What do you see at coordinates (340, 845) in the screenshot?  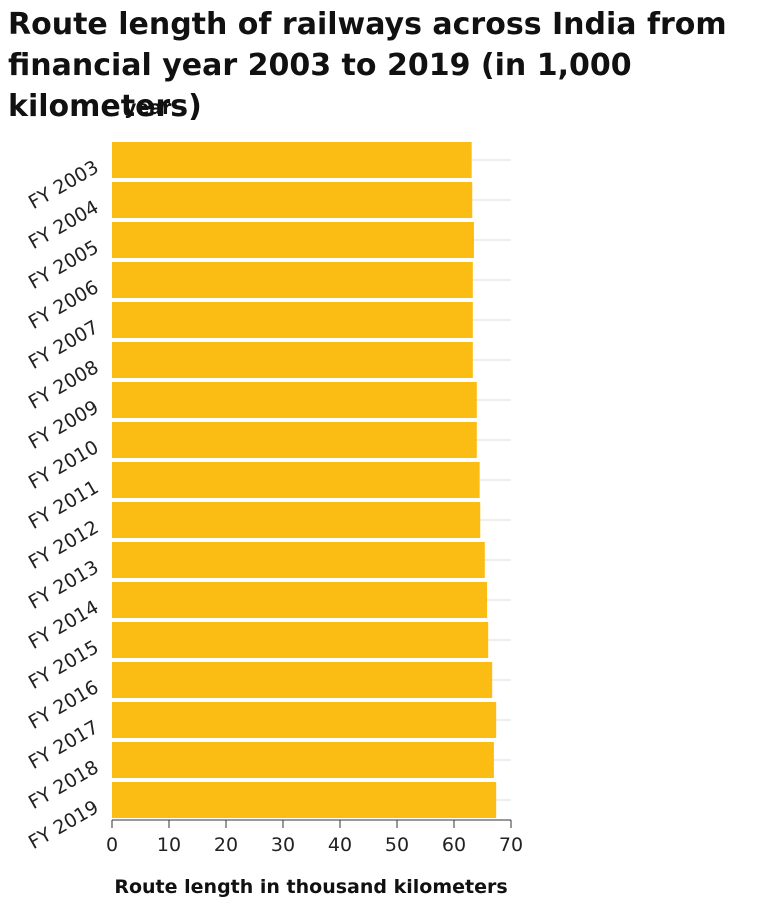 I see `x-tick-label: 40` at bounding box center [340, 845].